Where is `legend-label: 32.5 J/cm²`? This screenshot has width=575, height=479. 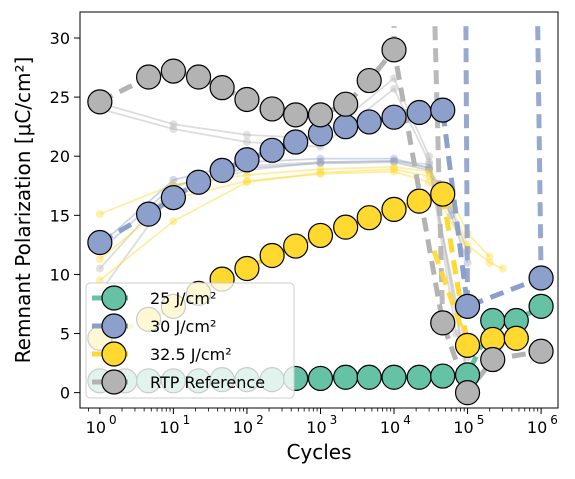 legend-label: 32.5 J/cm² is located at coordinates (191, 354).